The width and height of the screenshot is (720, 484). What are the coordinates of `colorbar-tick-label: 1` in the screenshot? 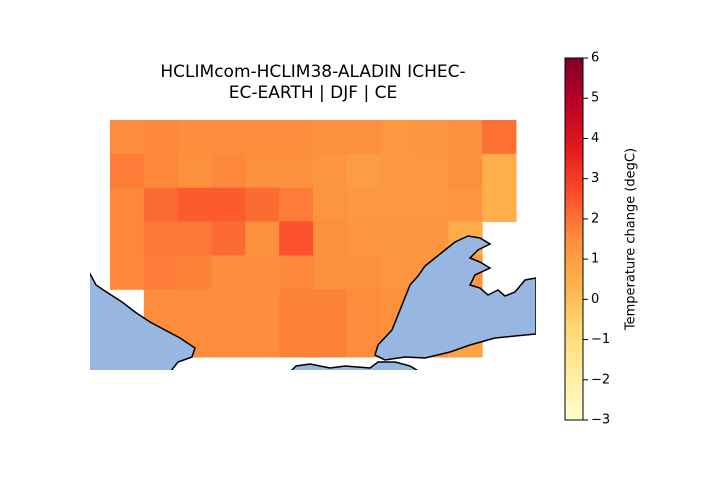 It's located at (595, 259).